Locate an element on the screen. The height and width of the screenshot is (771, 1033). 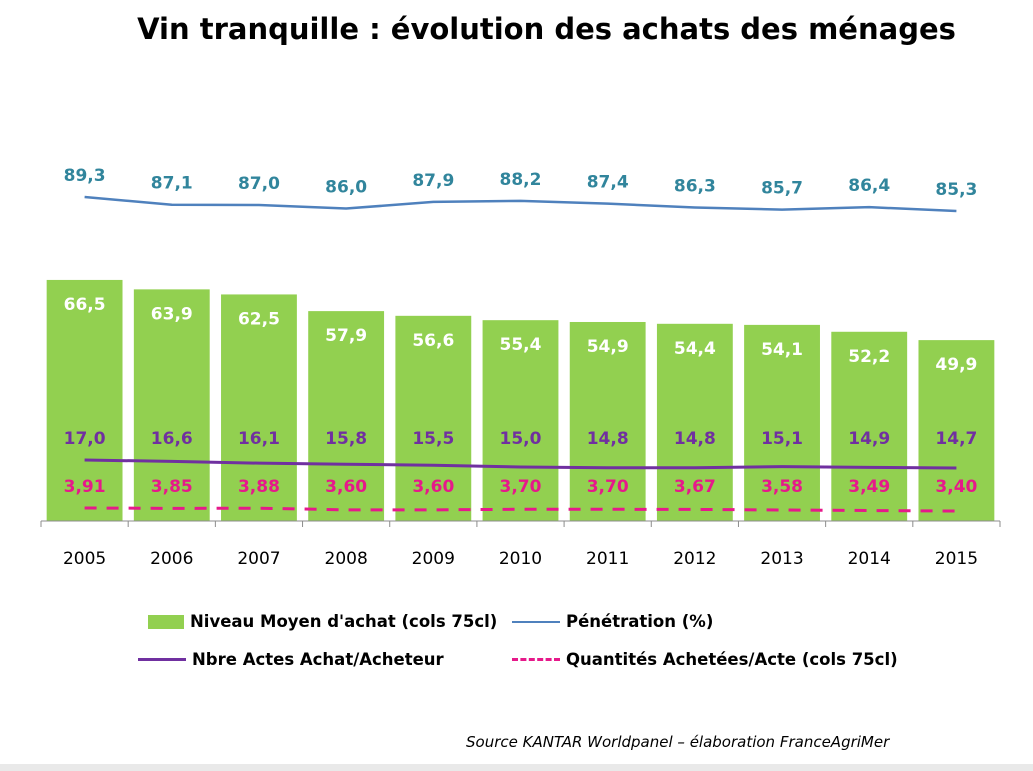
penetration-label-2013: 85,7 is located at coordinates (782, 189).